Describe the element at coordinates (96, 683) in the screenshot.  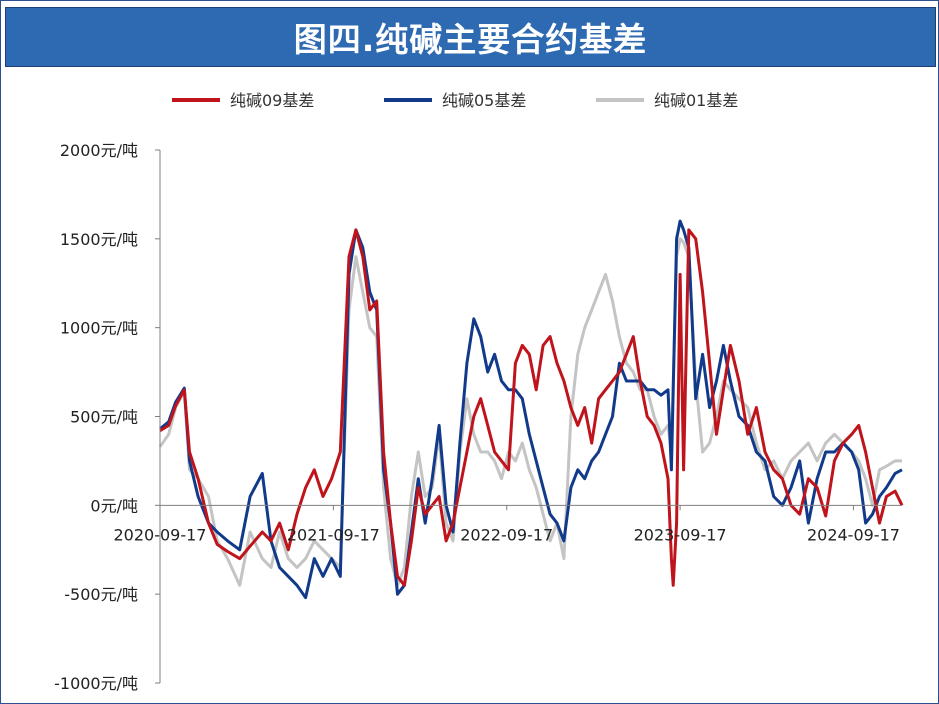
I see `y-tick-label: -1000元/吨` at that location.